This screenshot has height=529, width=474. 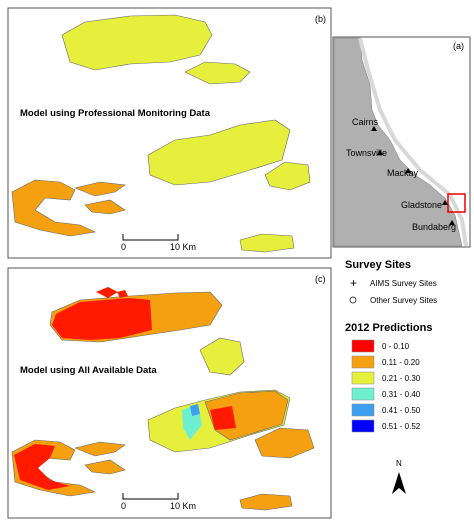 I want to click on north-arrow: N, so click(x=399, y=476).